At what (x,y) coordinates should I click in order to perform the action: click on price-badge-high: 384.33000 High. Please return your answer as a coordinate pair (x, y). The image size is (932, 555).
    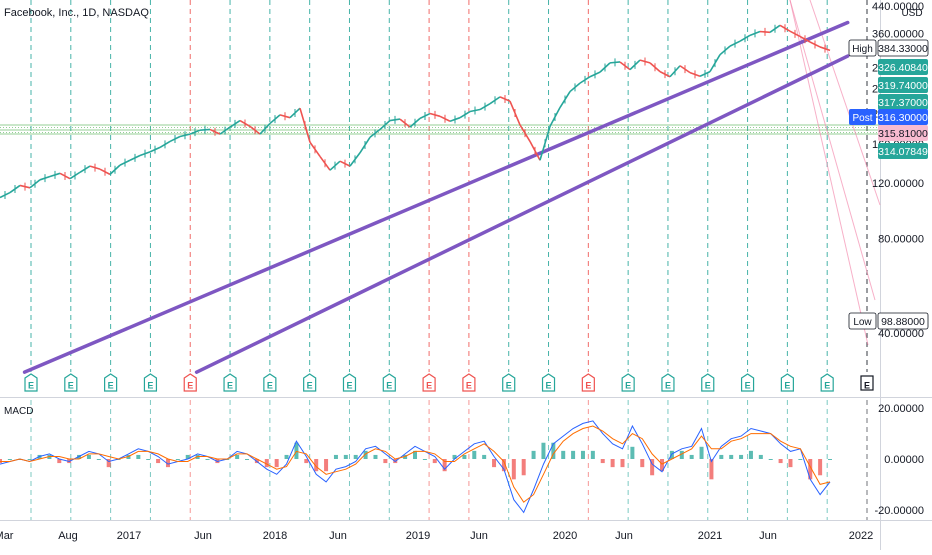
    Looking at the image, I should click on (888, 48).